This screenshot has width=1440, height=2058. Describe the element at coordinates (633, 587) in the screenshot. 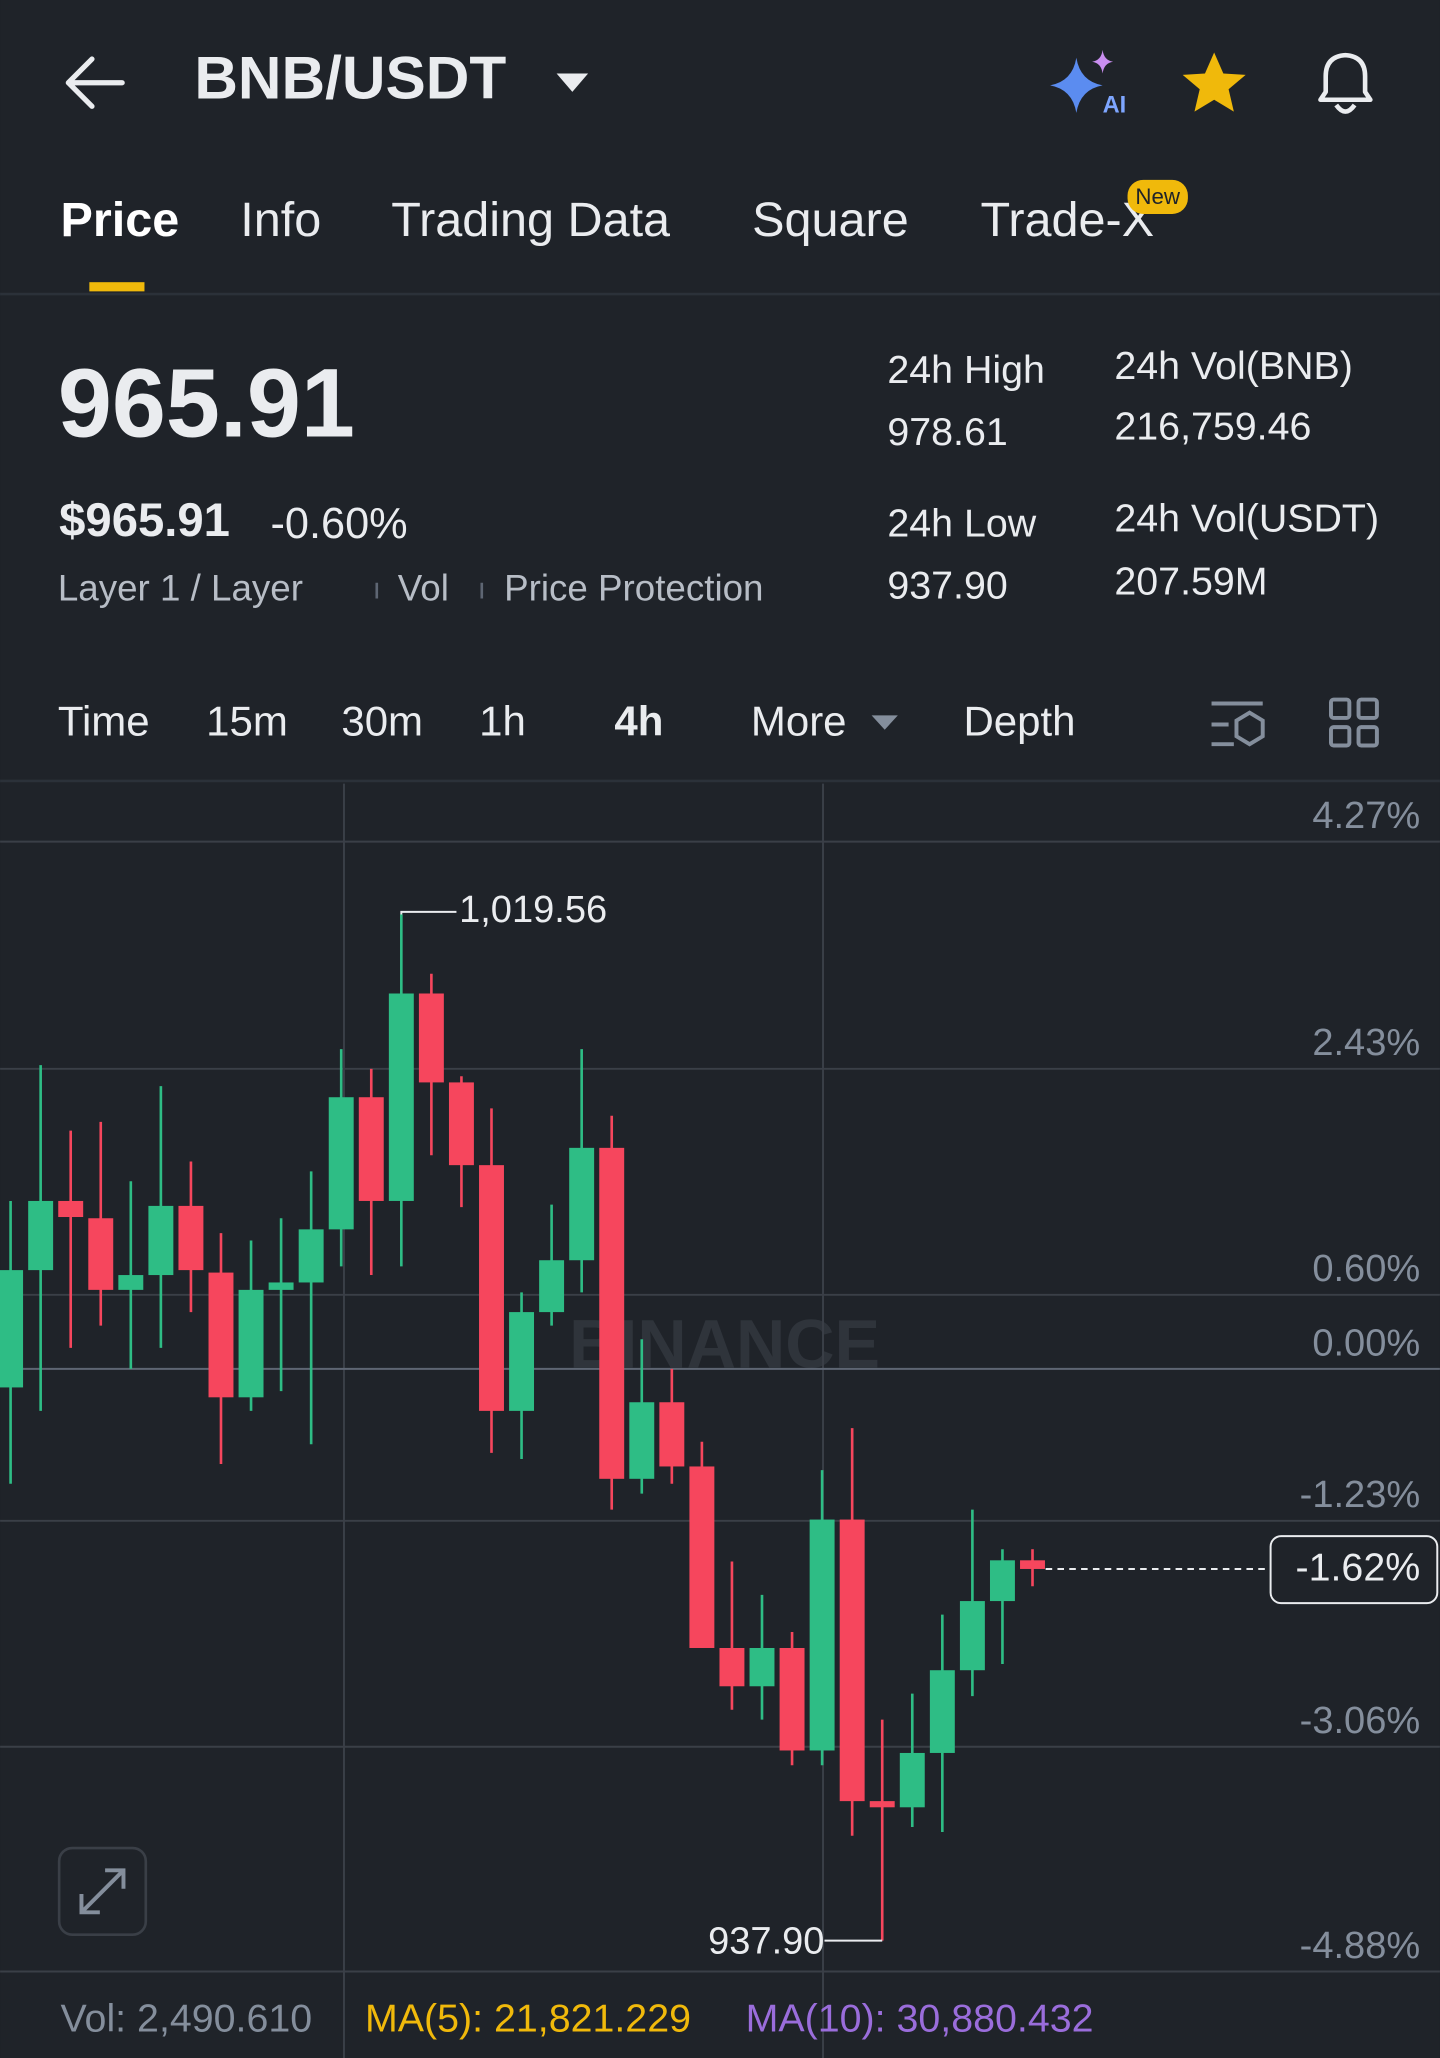

I see `tag: Price Protection` at that location.